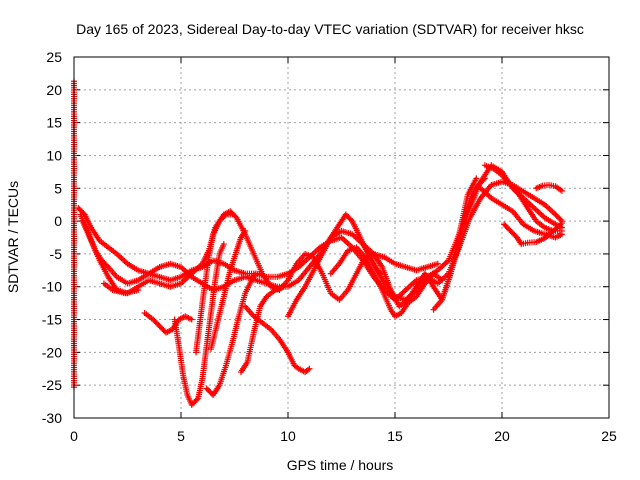 Image resolution: width=640 pixels, height=480 pixels. What do you see at coordinates (609, 436) in the screenshot?
I see `x-tick-label: 25` at bounding box center [609, 436].